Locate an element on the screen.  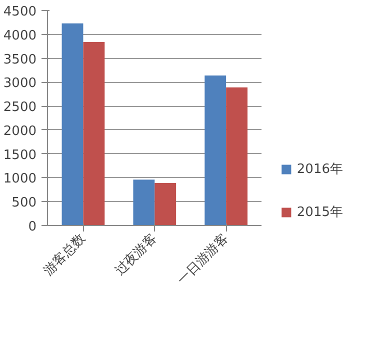
y-tick-label: 500 is located at coordinates (24, 203).